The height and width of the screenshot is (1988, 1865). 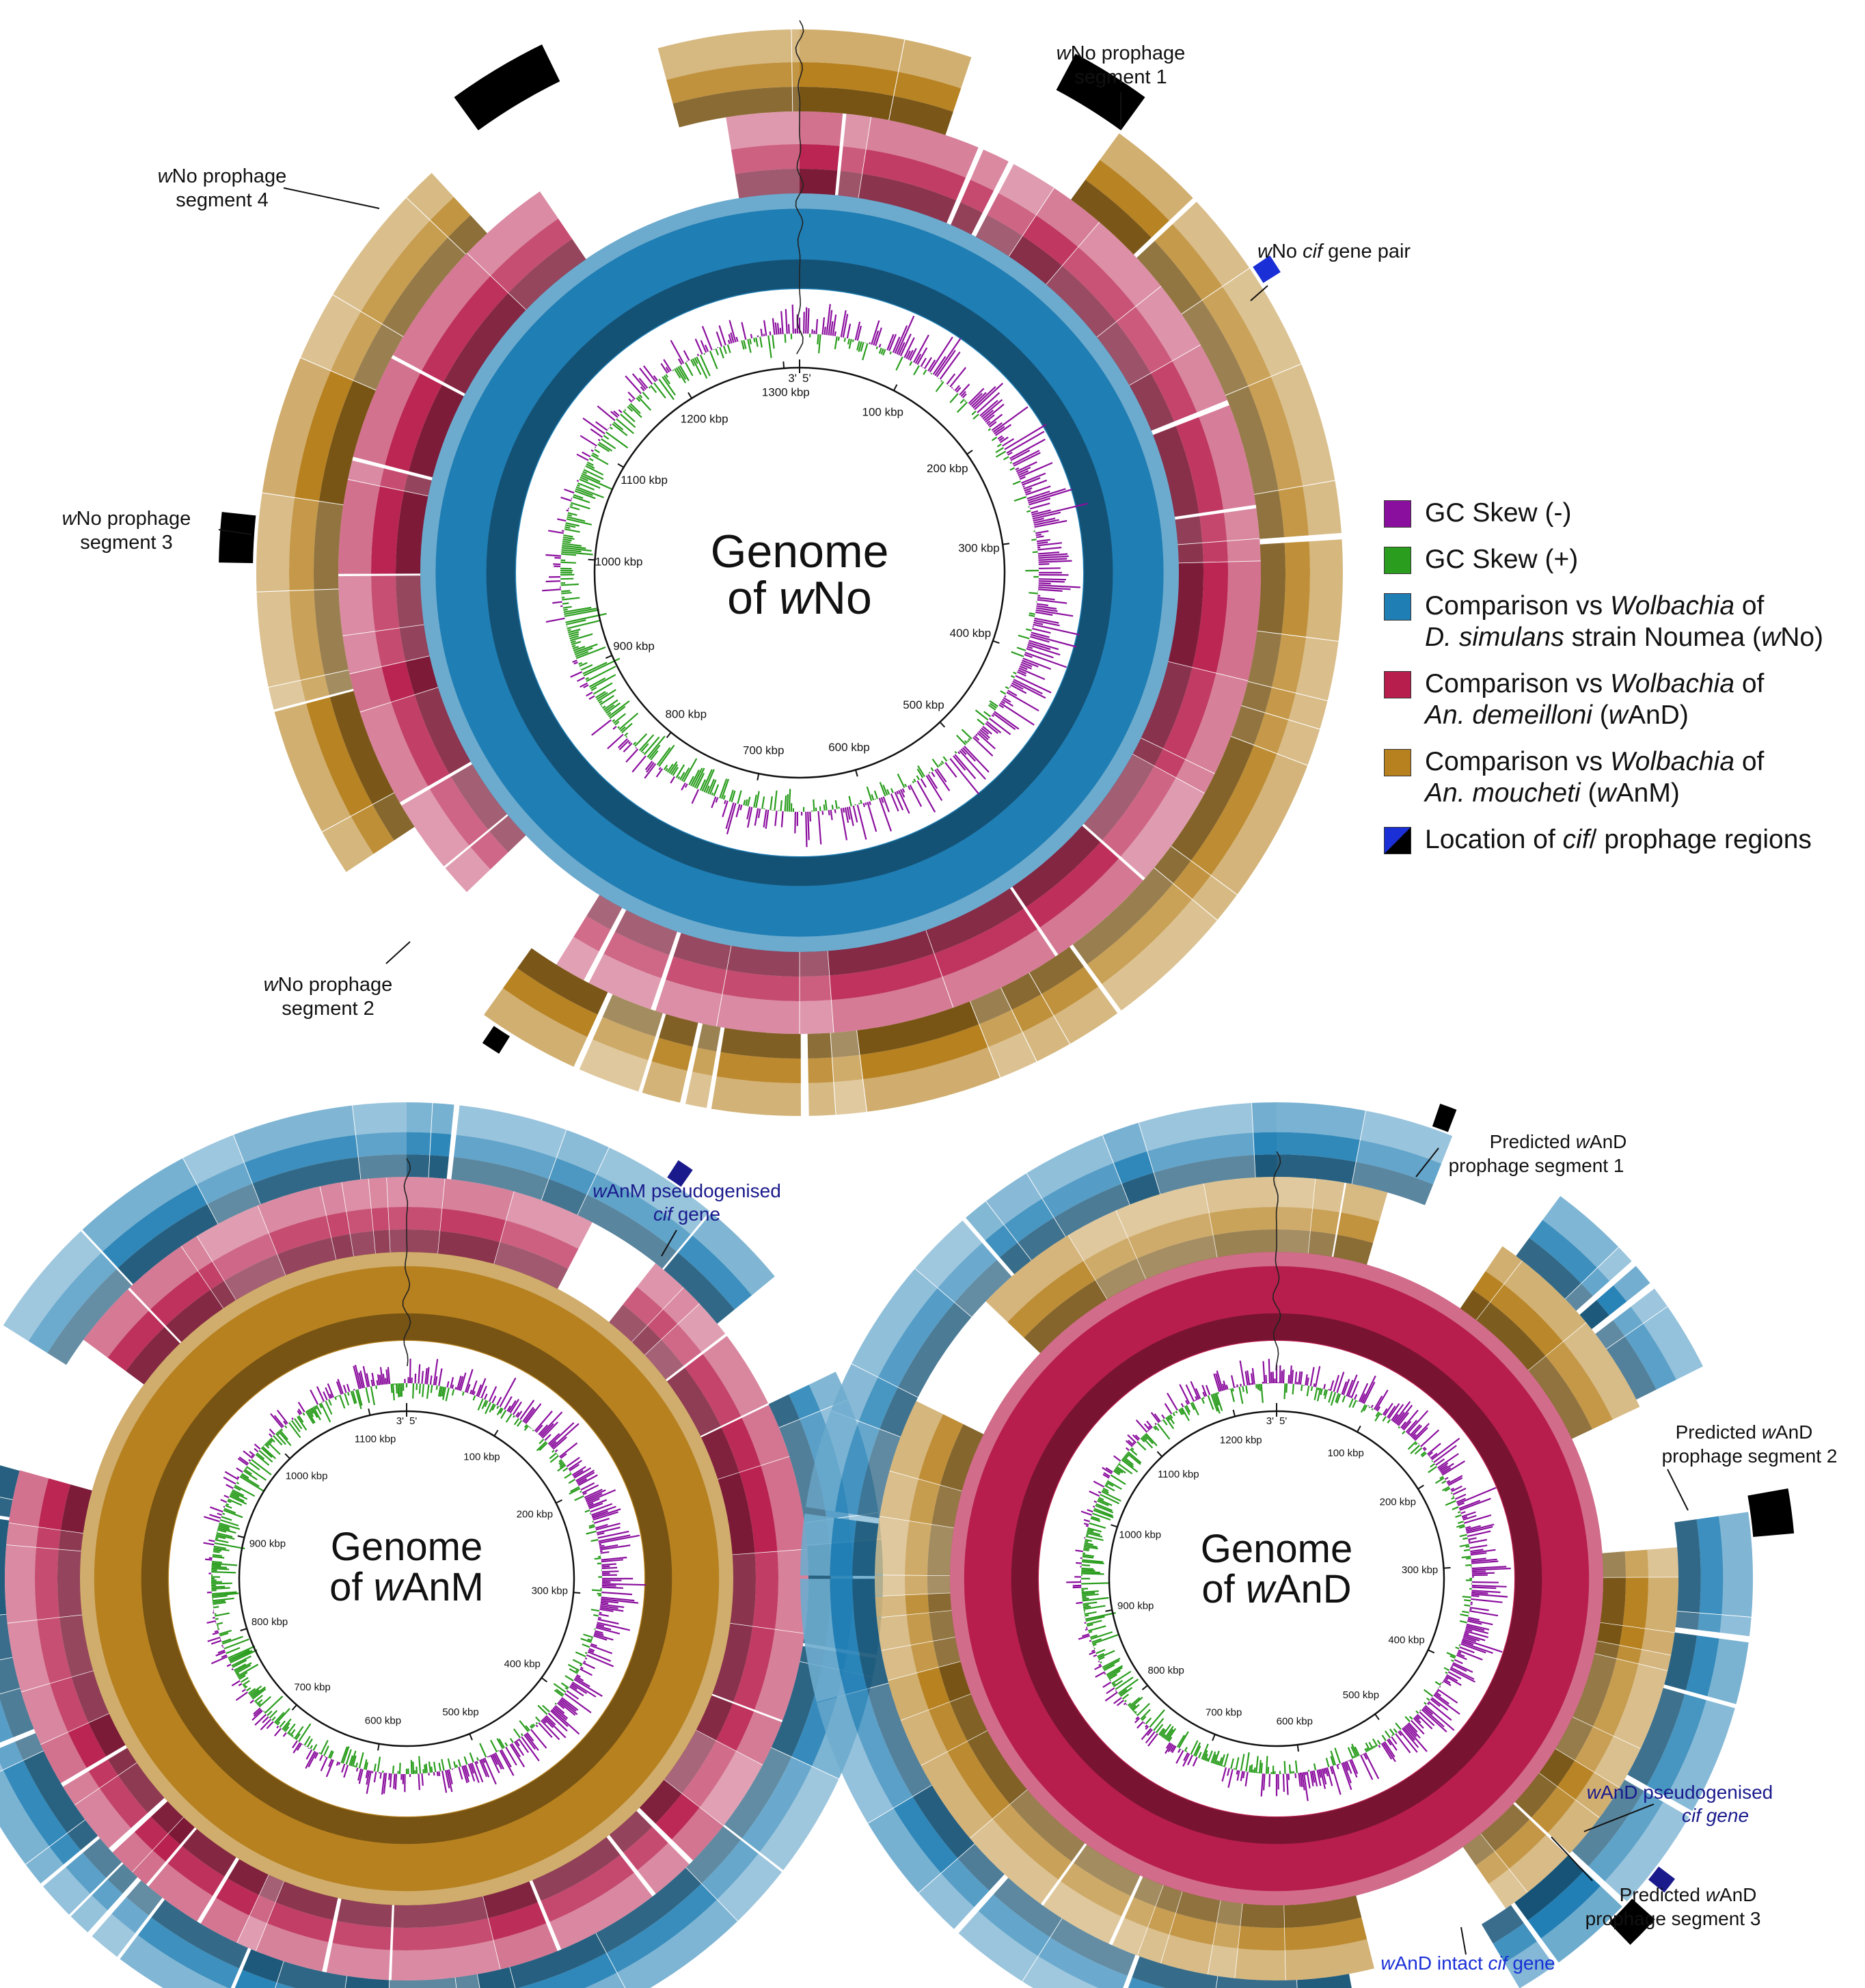 I want to click on tick-label: 900 kbp, so click(x=1135, y=1607).